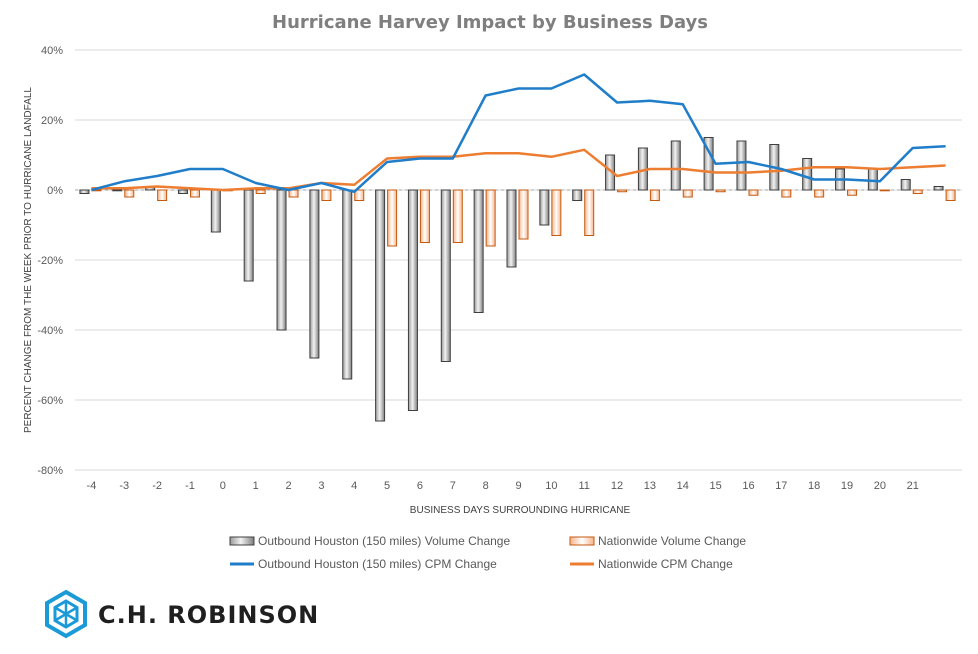 Image resolution: width=978 pixels, height=654 pixels. Describe the element at coordinates (387, 486) in the screenshot. I see `x-tick-label: 5` at that location.